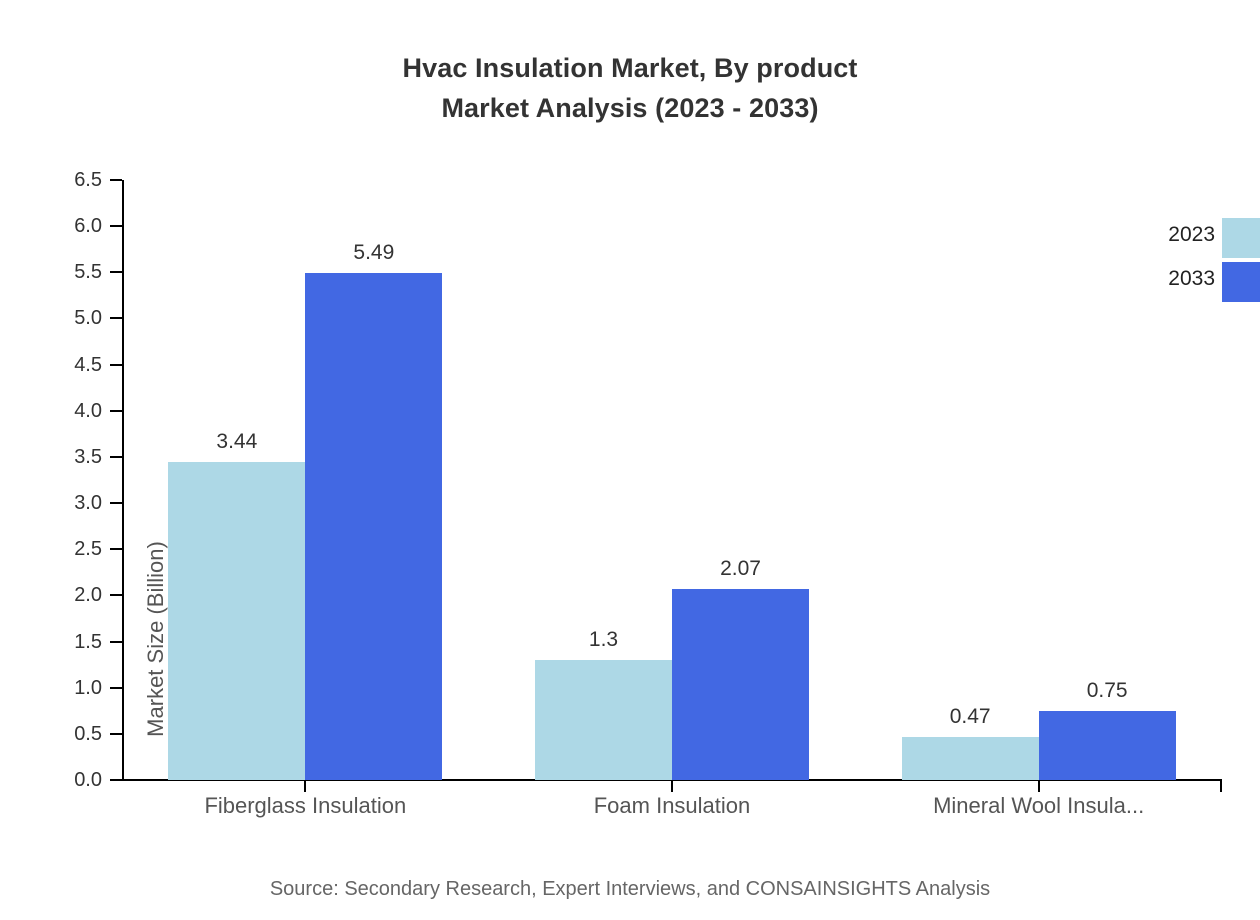 The width and height of the screenshot is (1260, 920). I want to click on y-tick-label: 4.5, so click(88, 364).